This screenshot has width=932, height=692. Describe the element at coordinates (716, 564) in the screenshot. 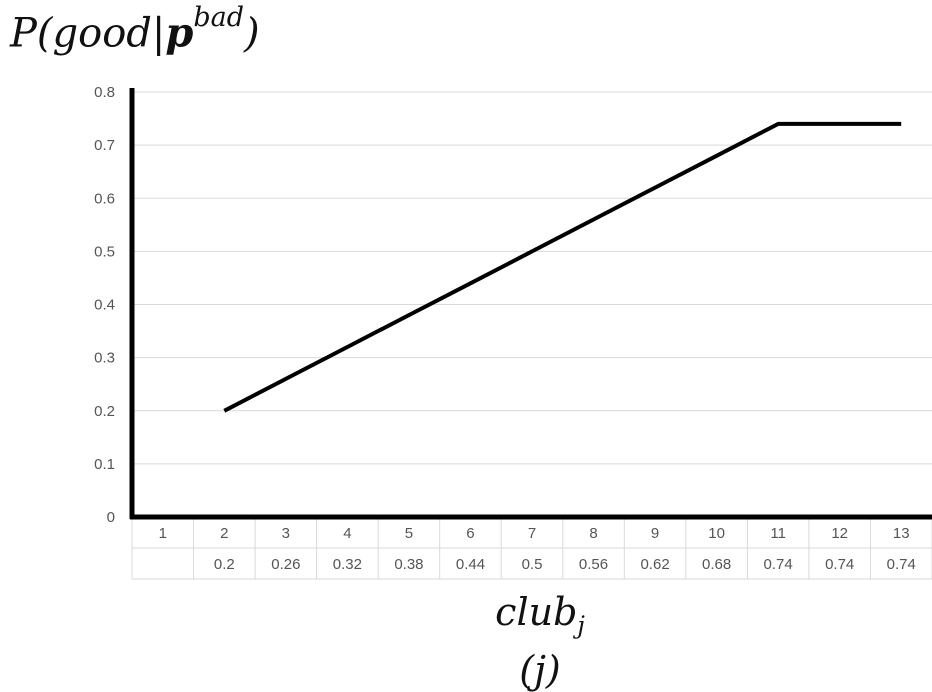

I see `data-table-cell: 0.68` at that location.